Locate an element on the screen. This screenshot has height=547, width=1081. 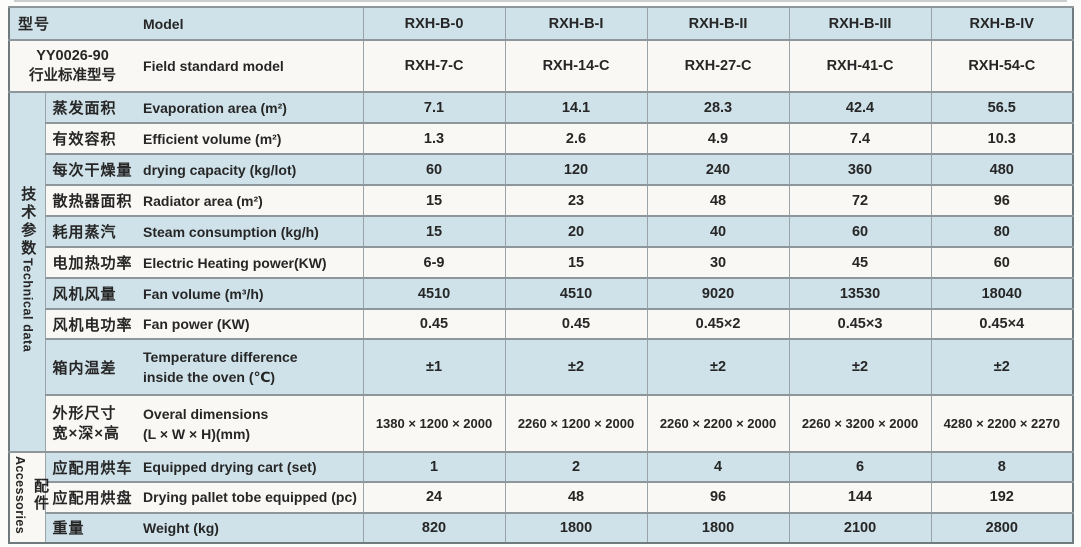
row-label-cn: 外形尺寸宽×深×高 is located at coordinates (90, 423).